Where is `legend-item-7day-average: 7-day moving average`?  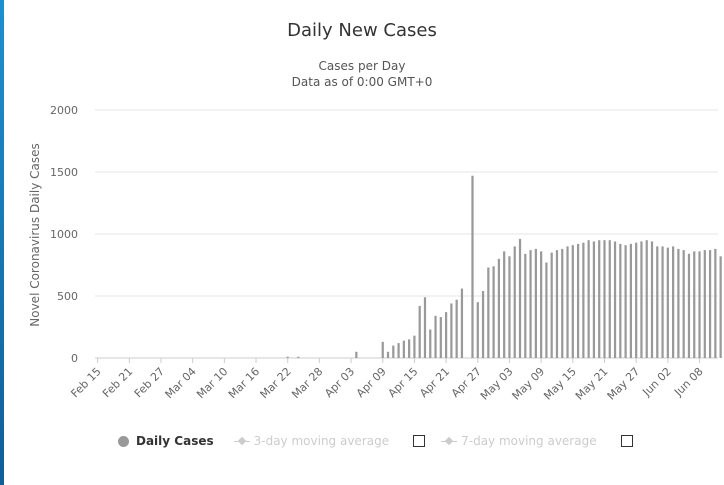
legend-item-7day-average: 7-day moving average is located at coordinates (519, 441).